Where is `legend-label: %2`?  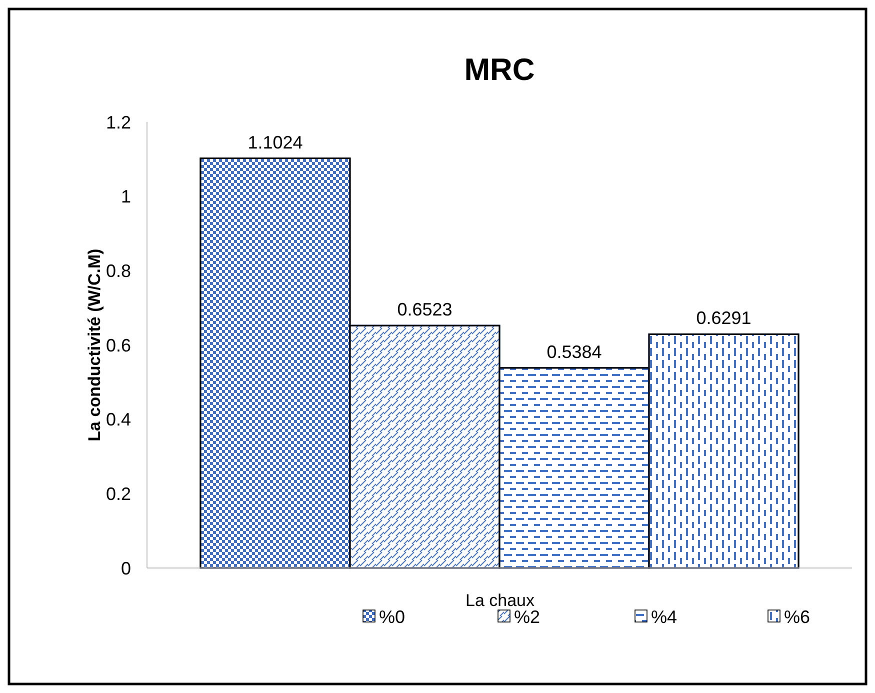
legend-label: %2 is located at coordinates (527, 617).